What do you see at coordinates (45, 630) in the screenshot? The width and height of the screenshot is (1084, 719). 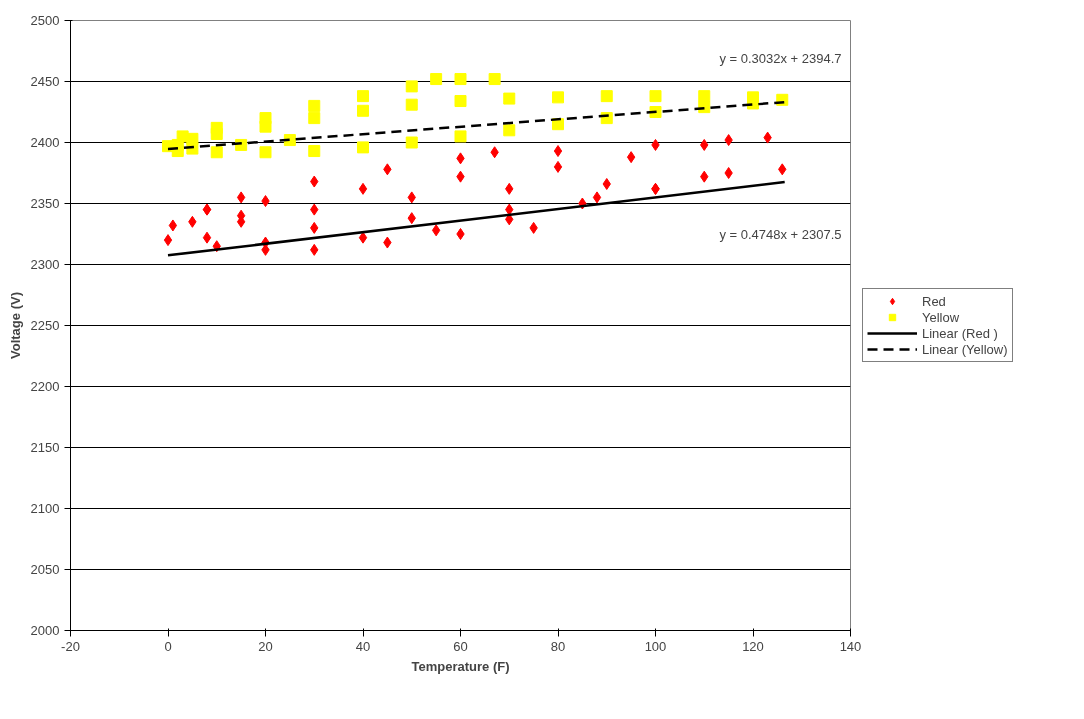 I see `y-tick-label: 2000` at bounding box center [45, 630].